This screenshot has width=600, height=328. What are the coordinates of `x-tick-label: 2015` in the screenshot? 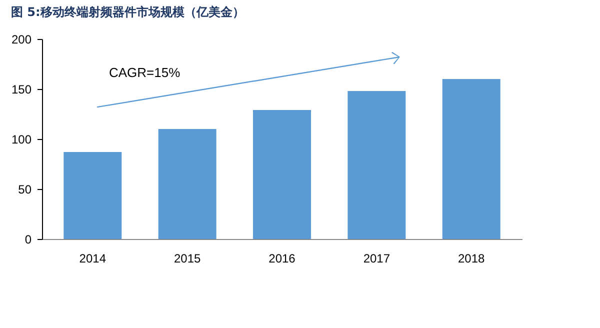 It's located at (187, 259).